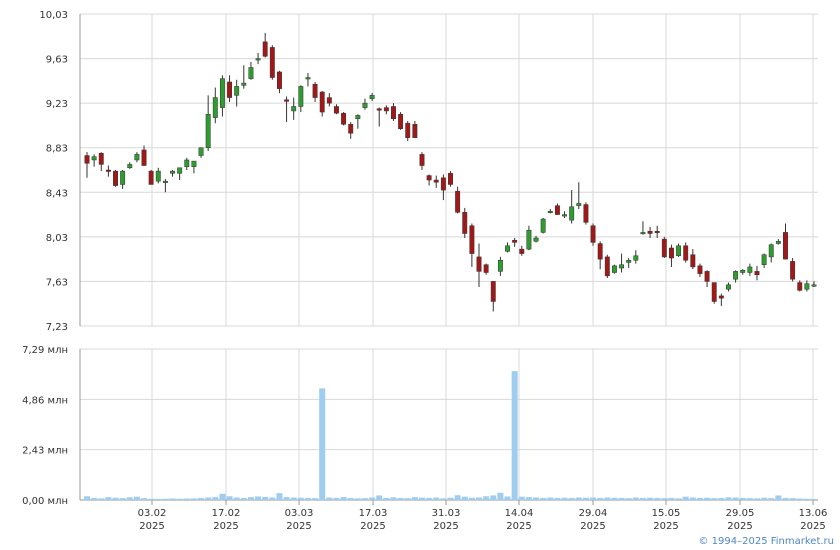 Image resolution: width=840 pixels, height=550 pixels. What do you see at coordinates (57, 193) in the screenshot?
I see `price-tick-label: 8,43` at bounding box center [57, 193].